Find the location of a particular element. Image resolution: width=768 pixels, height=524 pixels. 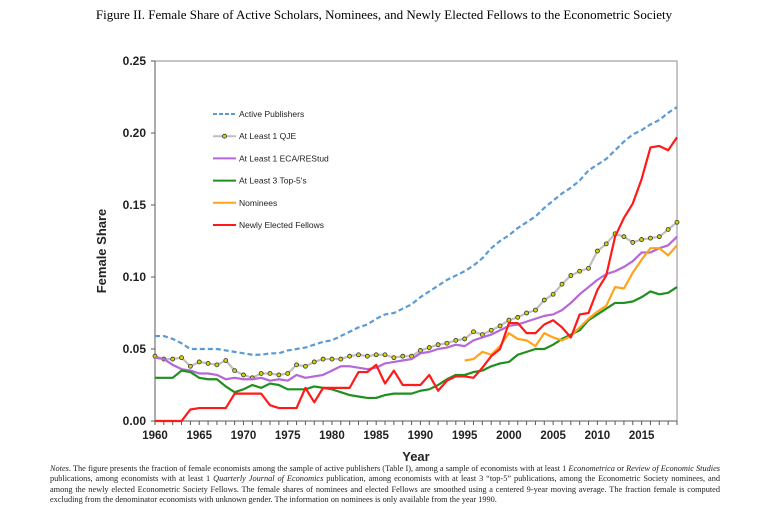

notes-segment: Quarterly Journal of Economics is located at coordinates (268, 479).